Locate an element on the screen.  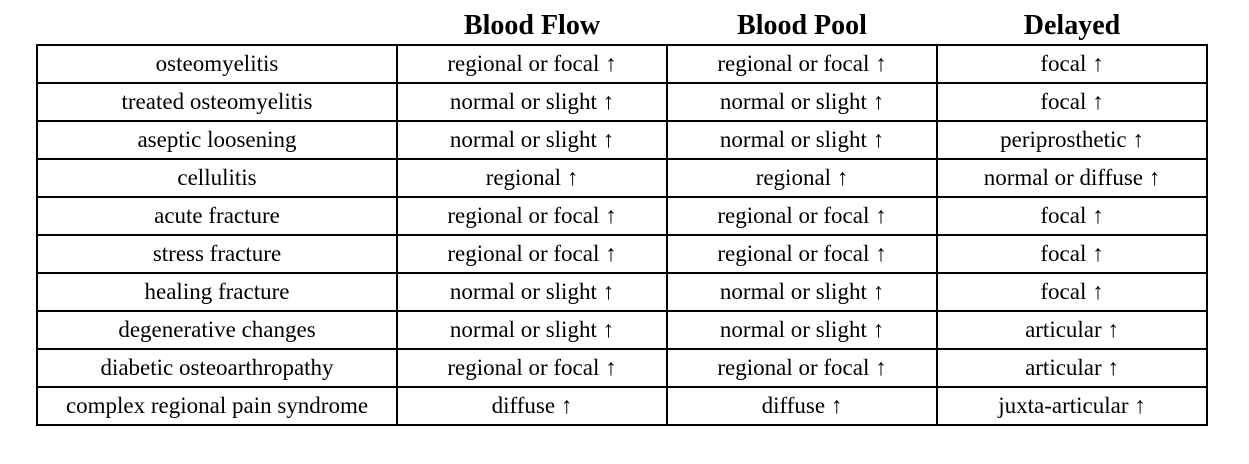
blood-pool-cell: regional ↑ is located at coordinates (802, 178).